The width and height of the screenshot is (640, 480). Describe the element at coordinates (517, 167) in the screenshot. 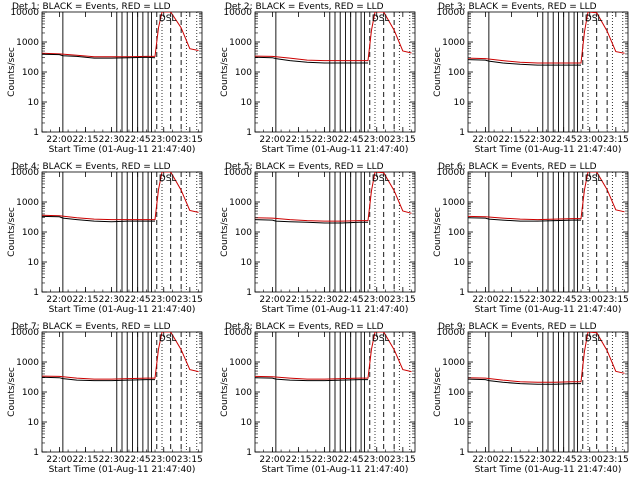

I see `panel-title: Det 6: BLACK = Events, RED = LLD` at that location.